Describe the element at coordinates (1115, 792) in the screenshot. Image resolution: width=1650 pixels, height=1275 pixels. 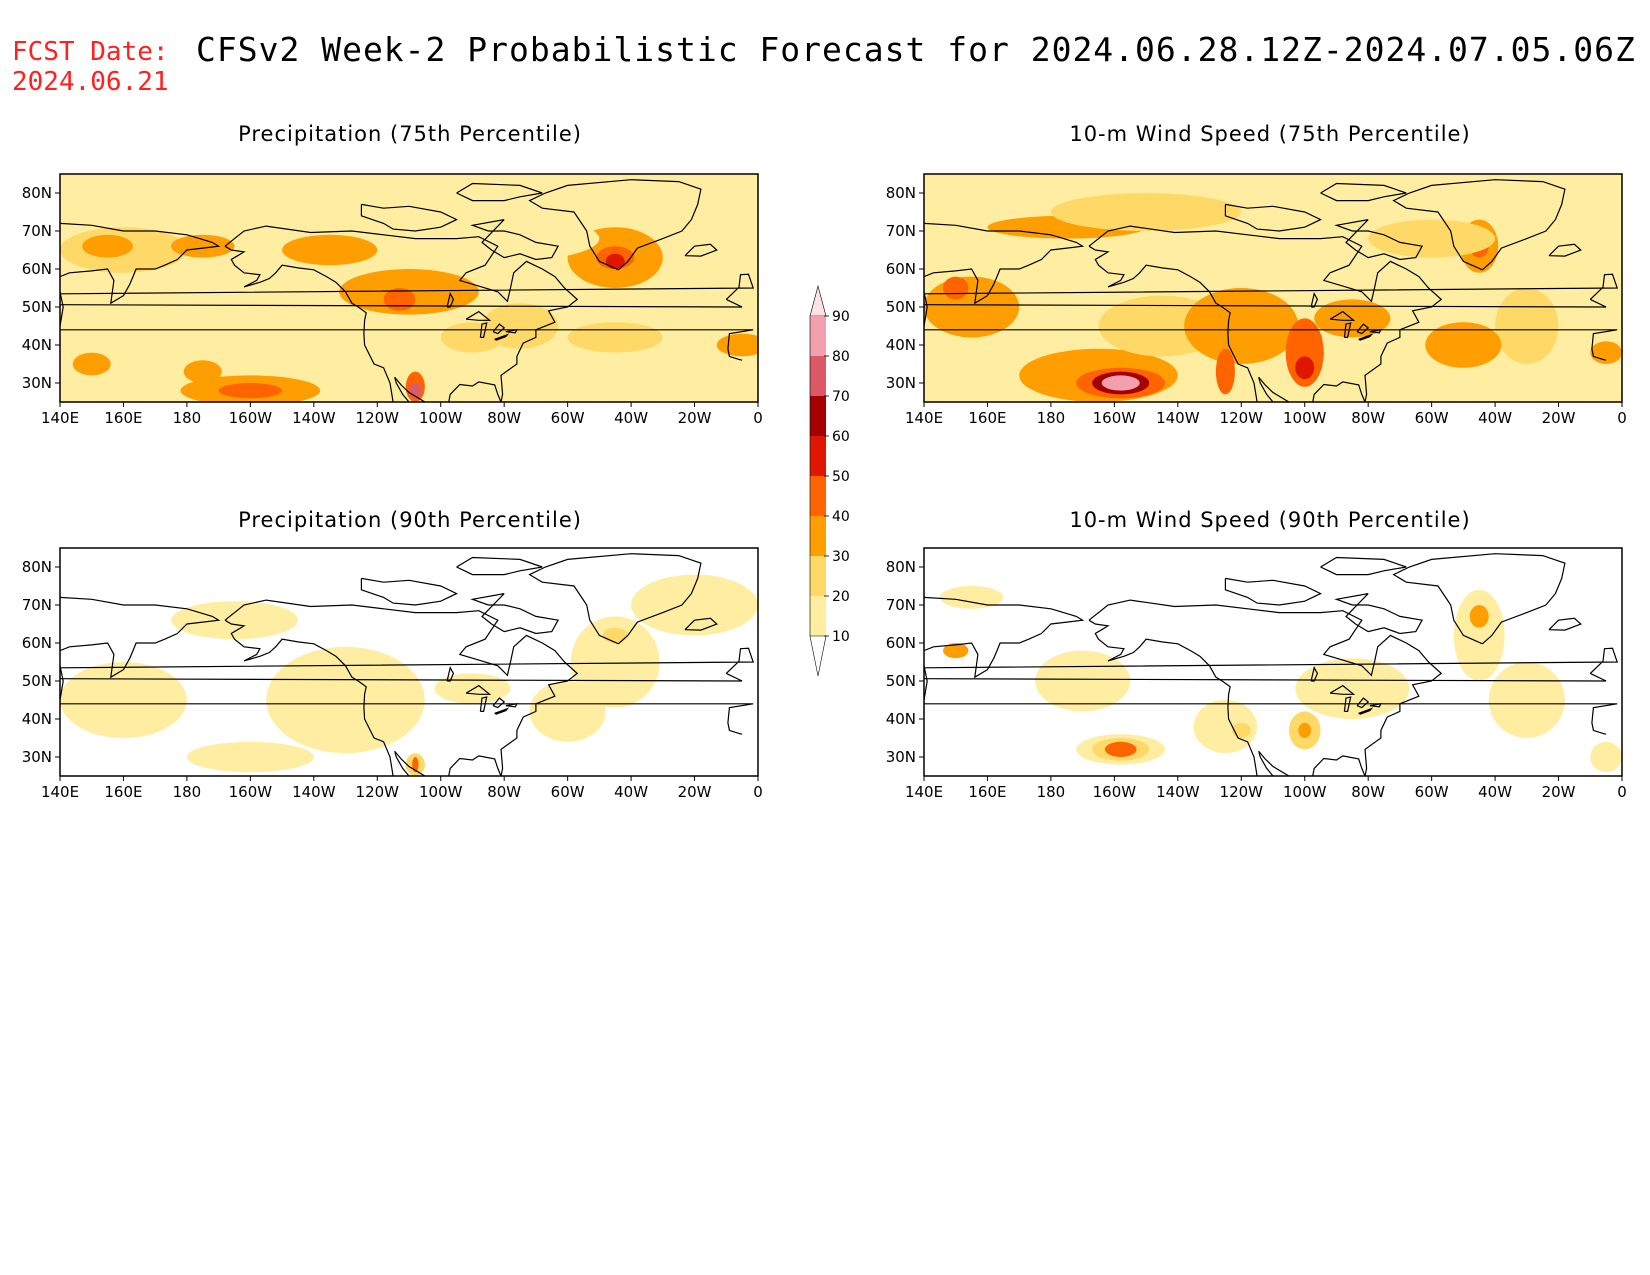
I see `lon-tick-label: 160W` at that location.